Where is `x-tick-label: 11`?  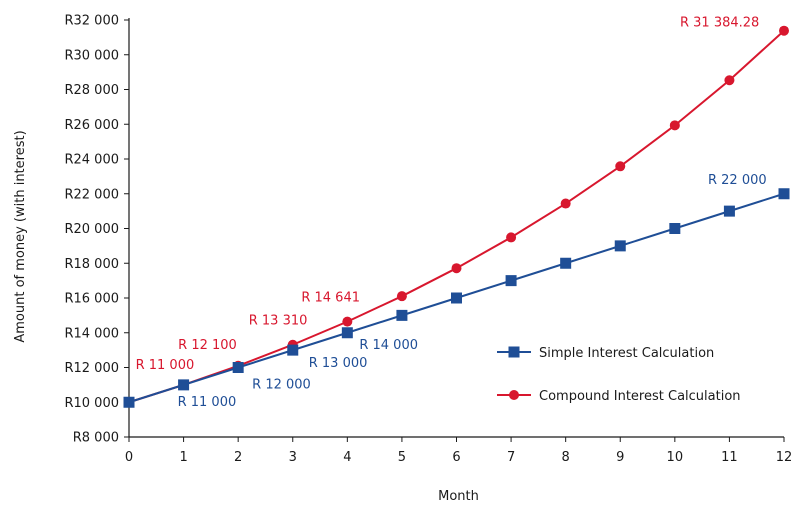
x-tick-label: 11 is located at coordinates (729, 457).